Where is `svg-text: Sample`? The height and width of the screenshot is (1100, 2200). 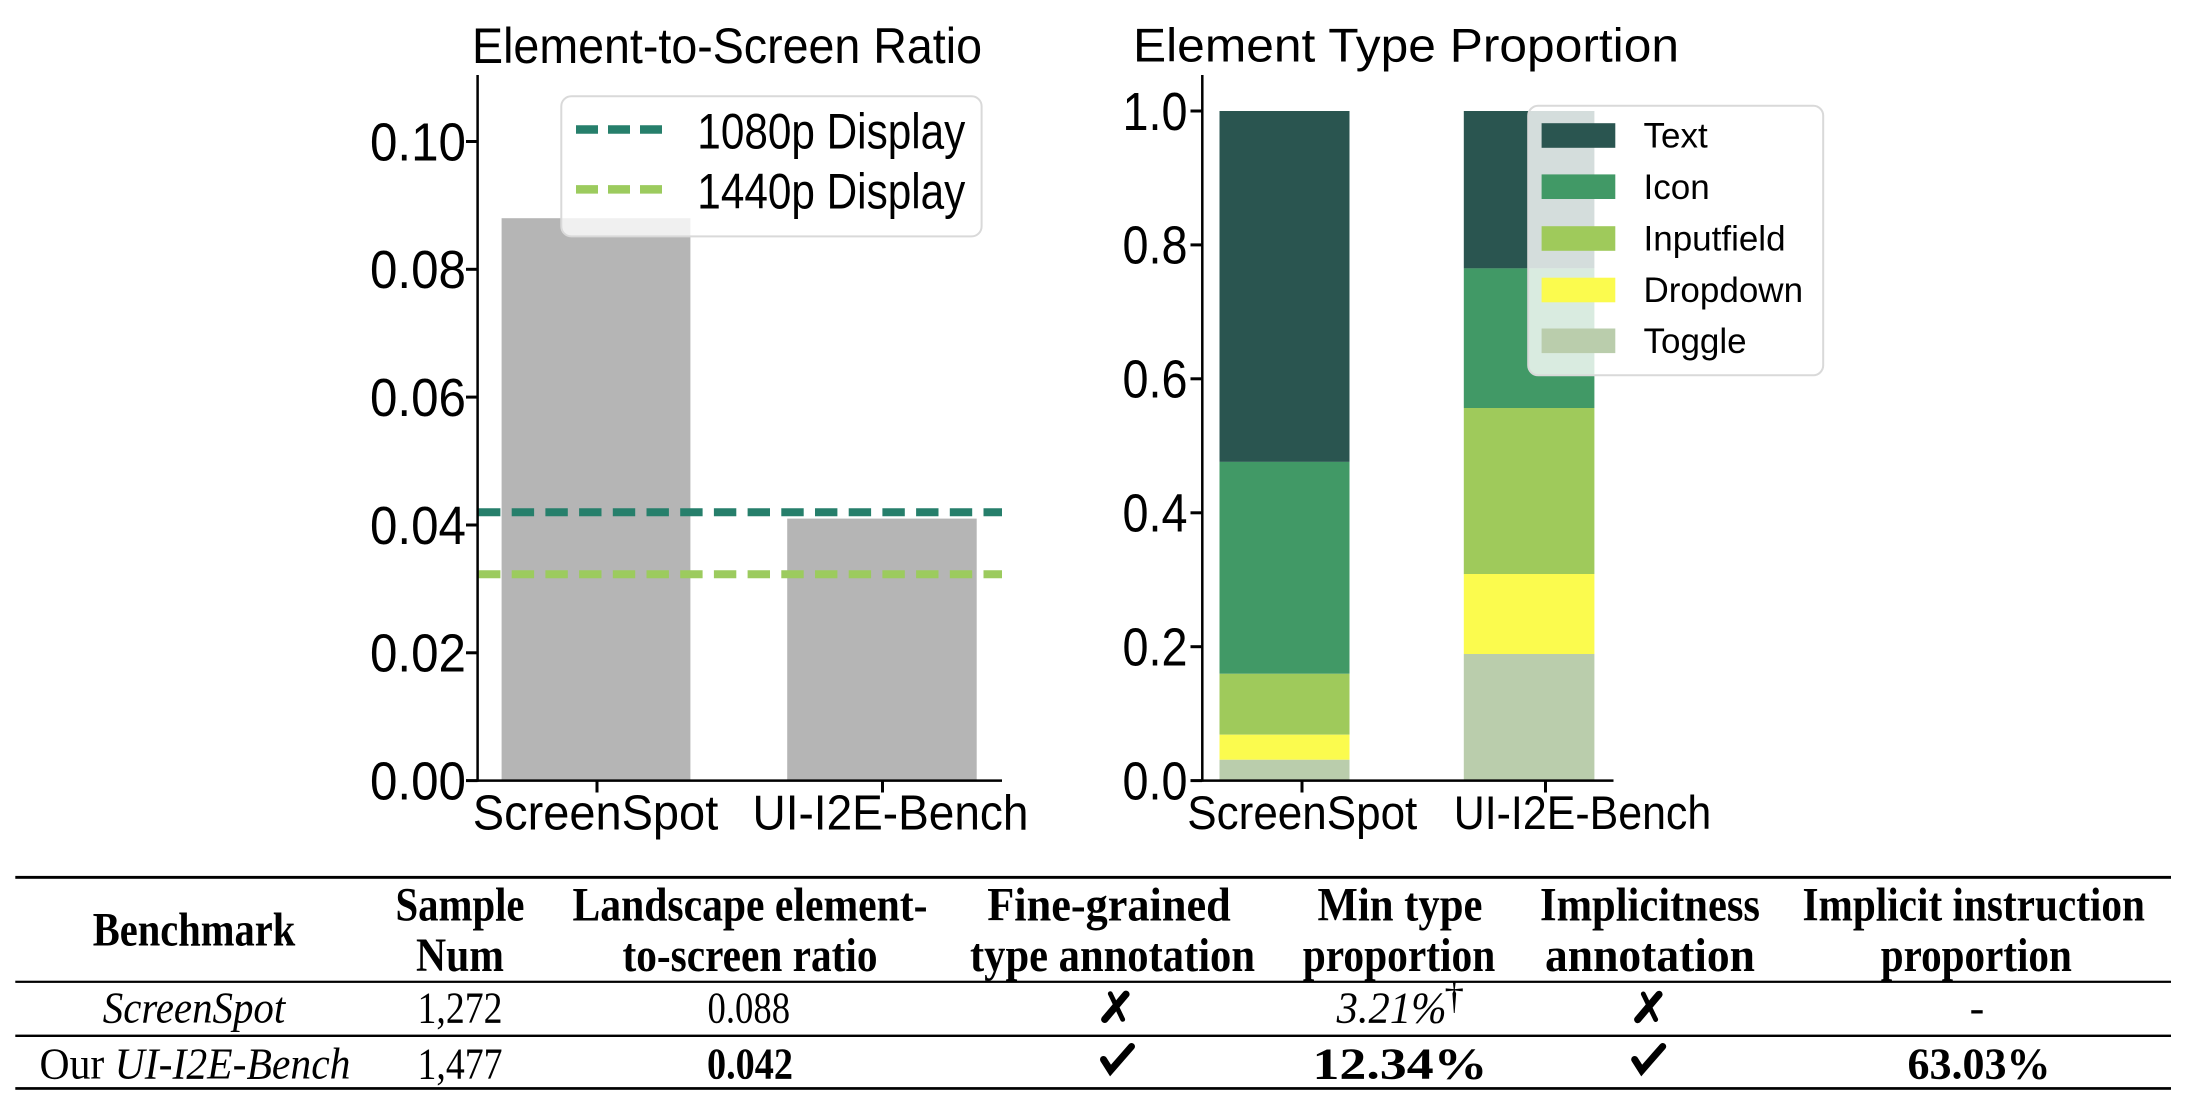
svg-text: Sample is located at coordinates (460, 905).